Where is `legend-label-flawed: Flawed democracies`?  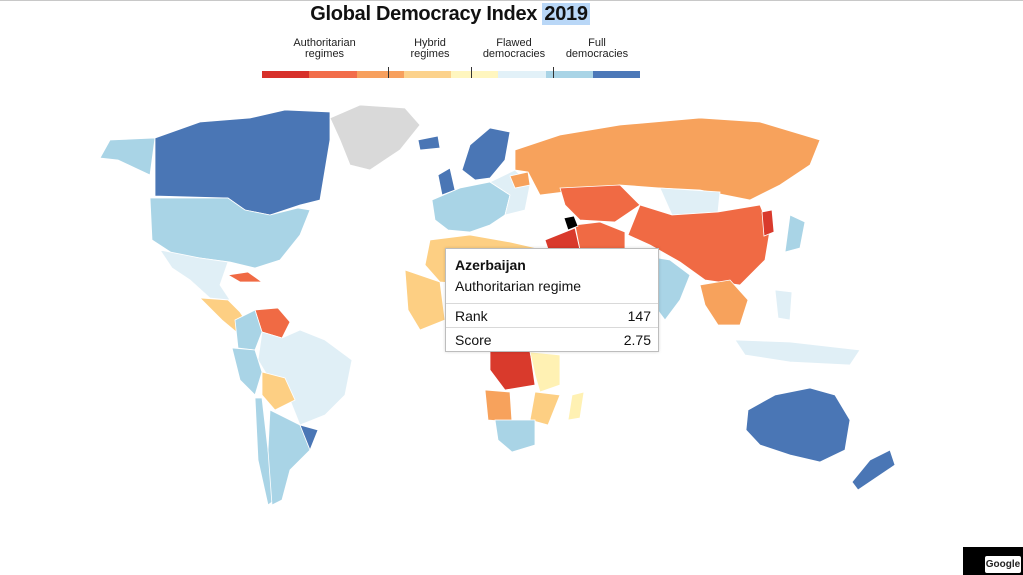
legend-label-flawed: Flawed democracies is located at coordinates (514, 48).